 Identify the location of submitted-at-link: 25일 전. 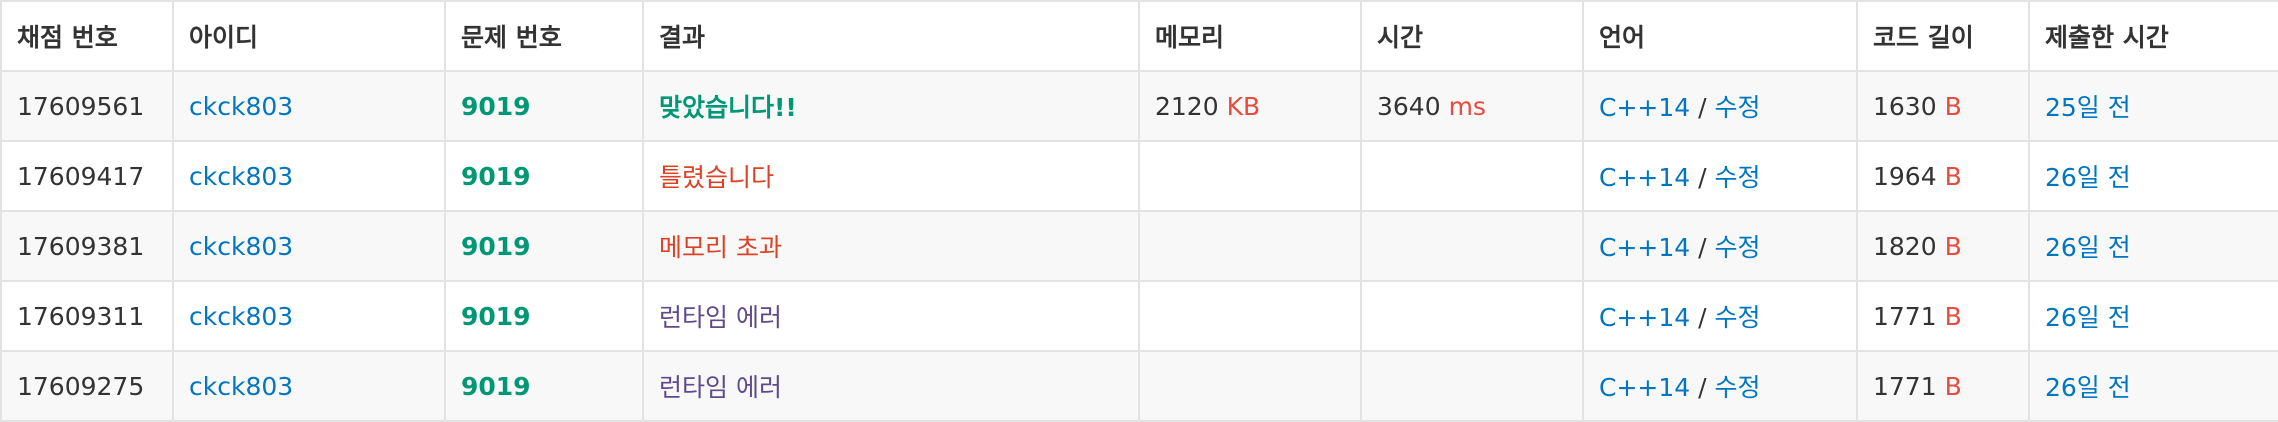
(2088, 107).